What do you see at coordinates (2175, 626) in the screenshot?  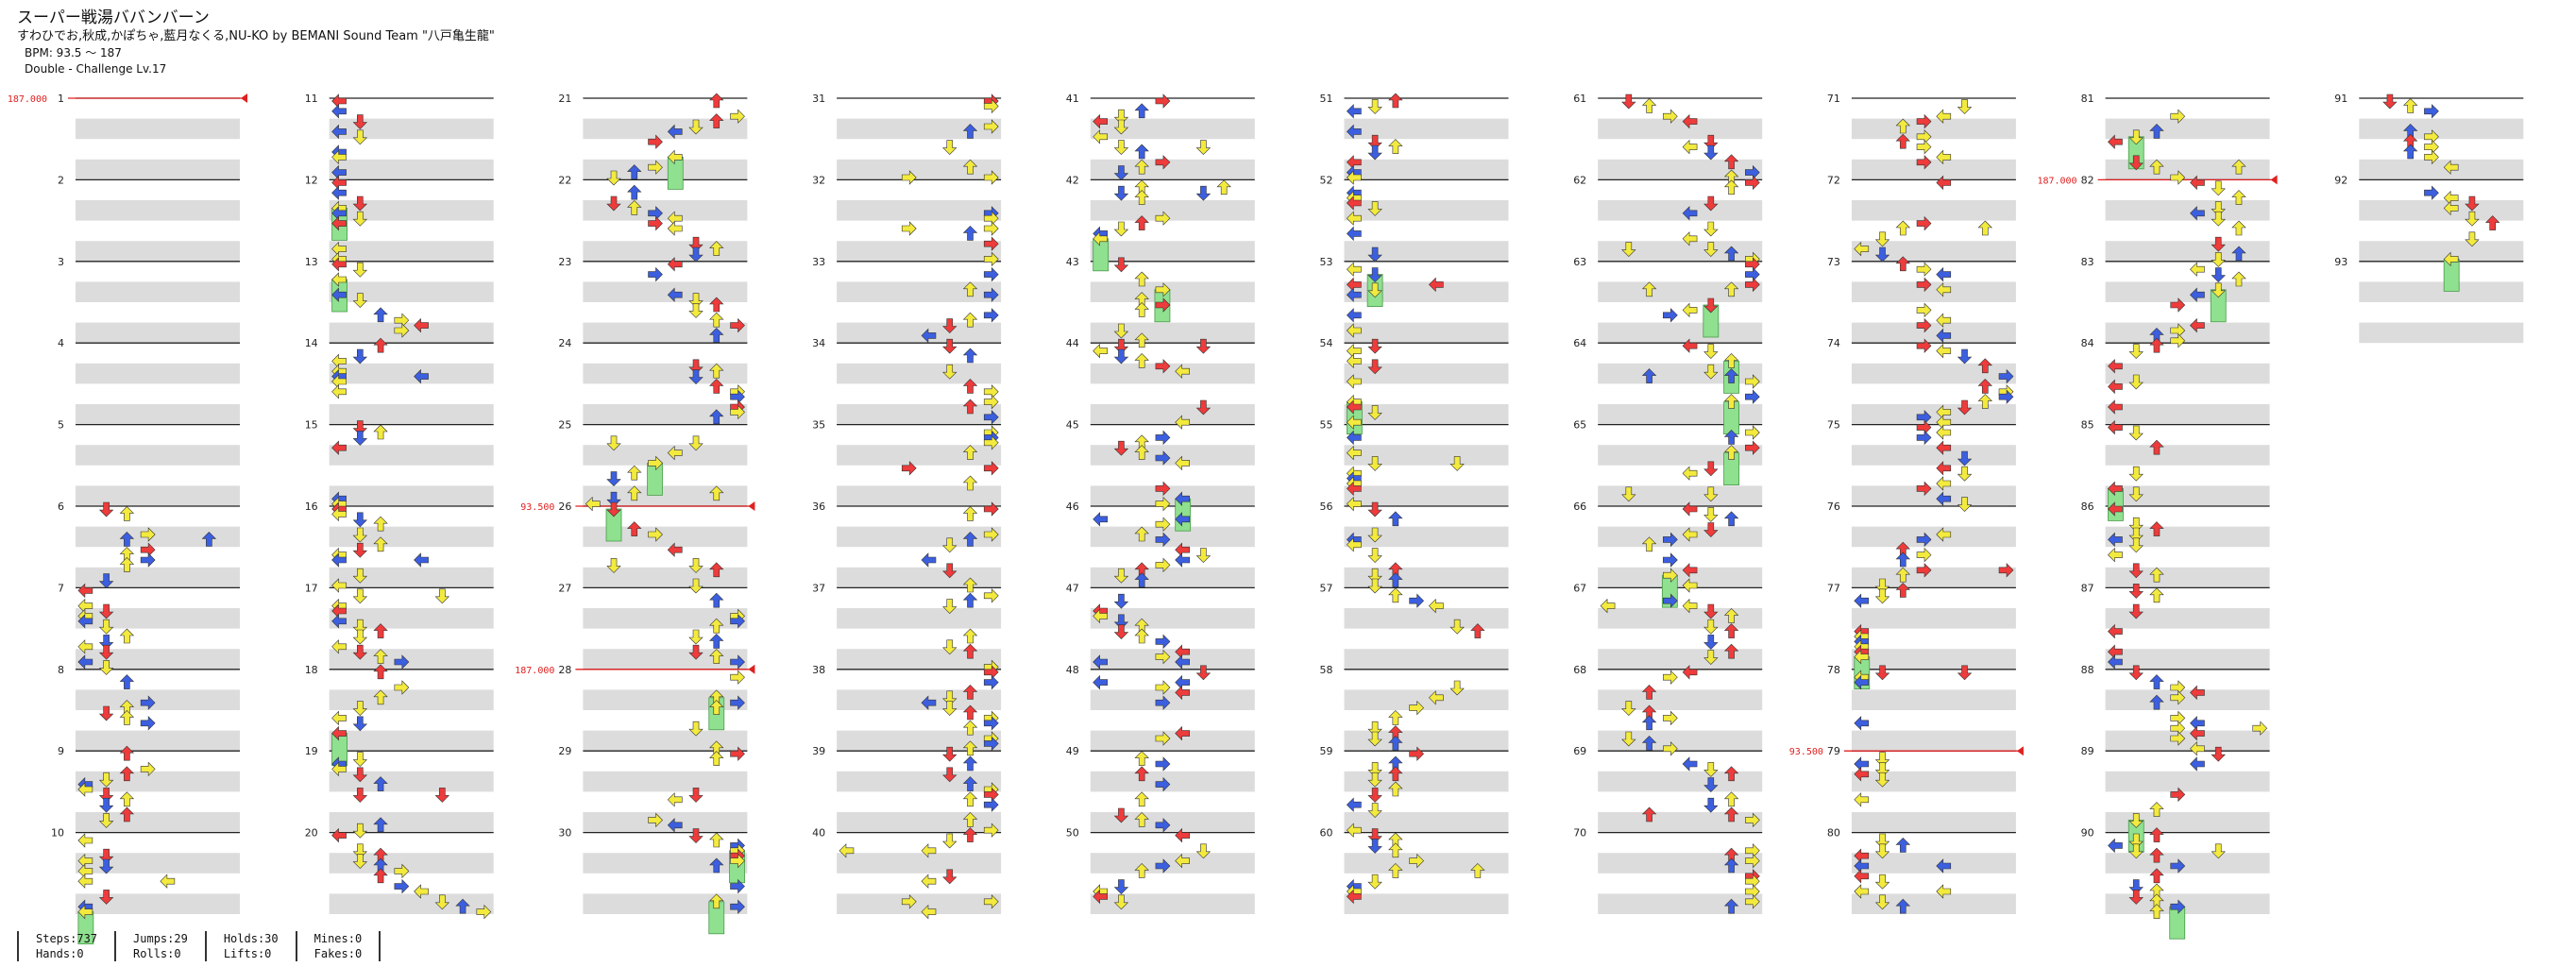 I see `measure-87: 87` at bounding box center [2175, 626].